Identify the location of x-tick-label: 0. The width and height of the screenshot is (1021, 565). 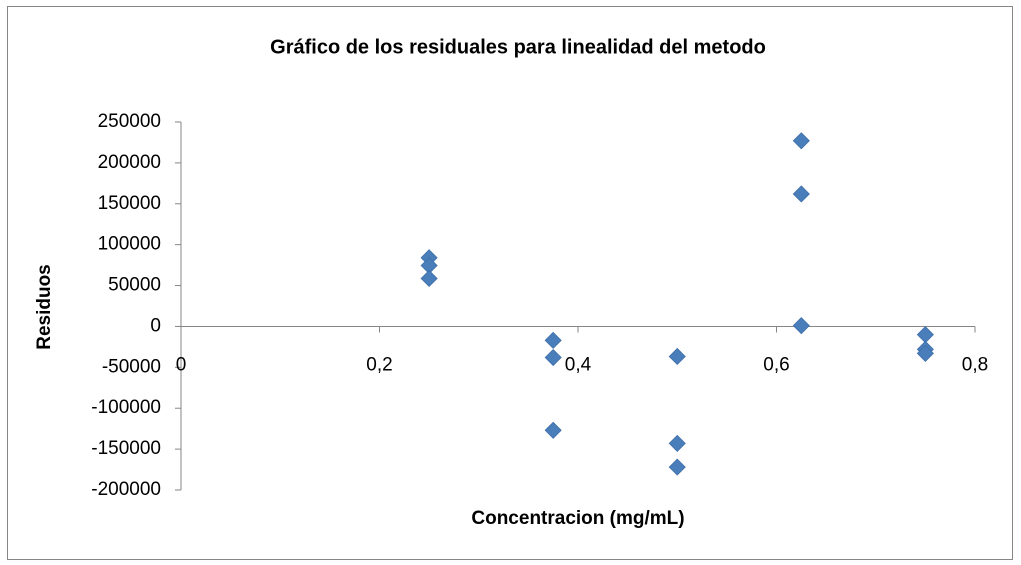
(181, 364).